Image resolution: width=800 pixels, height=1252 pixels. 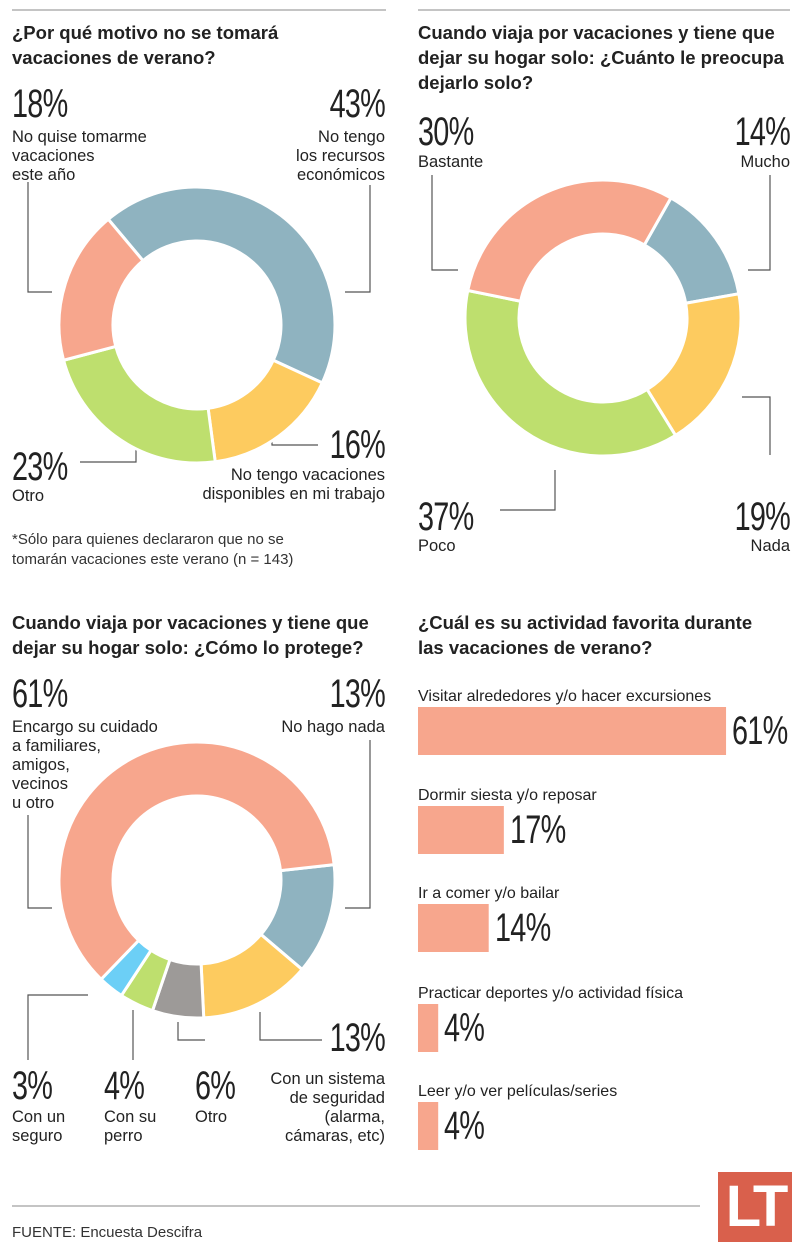 What do you see at coordinates (124, 1086) in the screenshot?
I see `pct-label: 4%` at bounding box center [124, 1086].